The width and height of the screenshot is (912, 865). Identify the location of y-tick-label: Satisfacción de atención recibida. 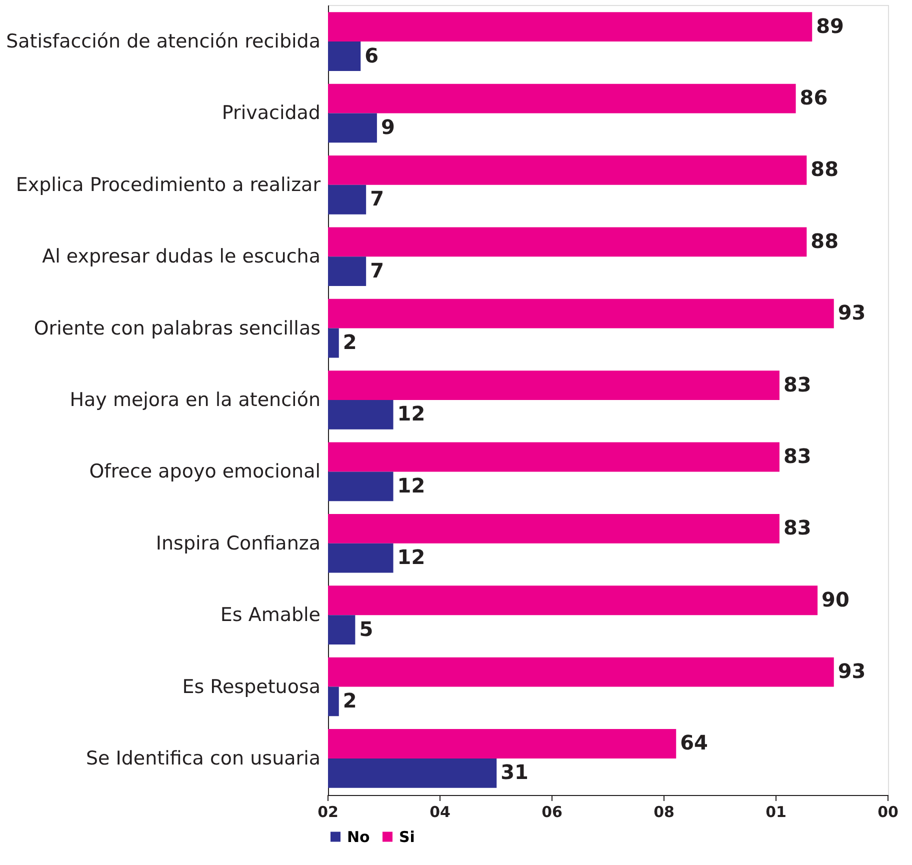
(163, 41).